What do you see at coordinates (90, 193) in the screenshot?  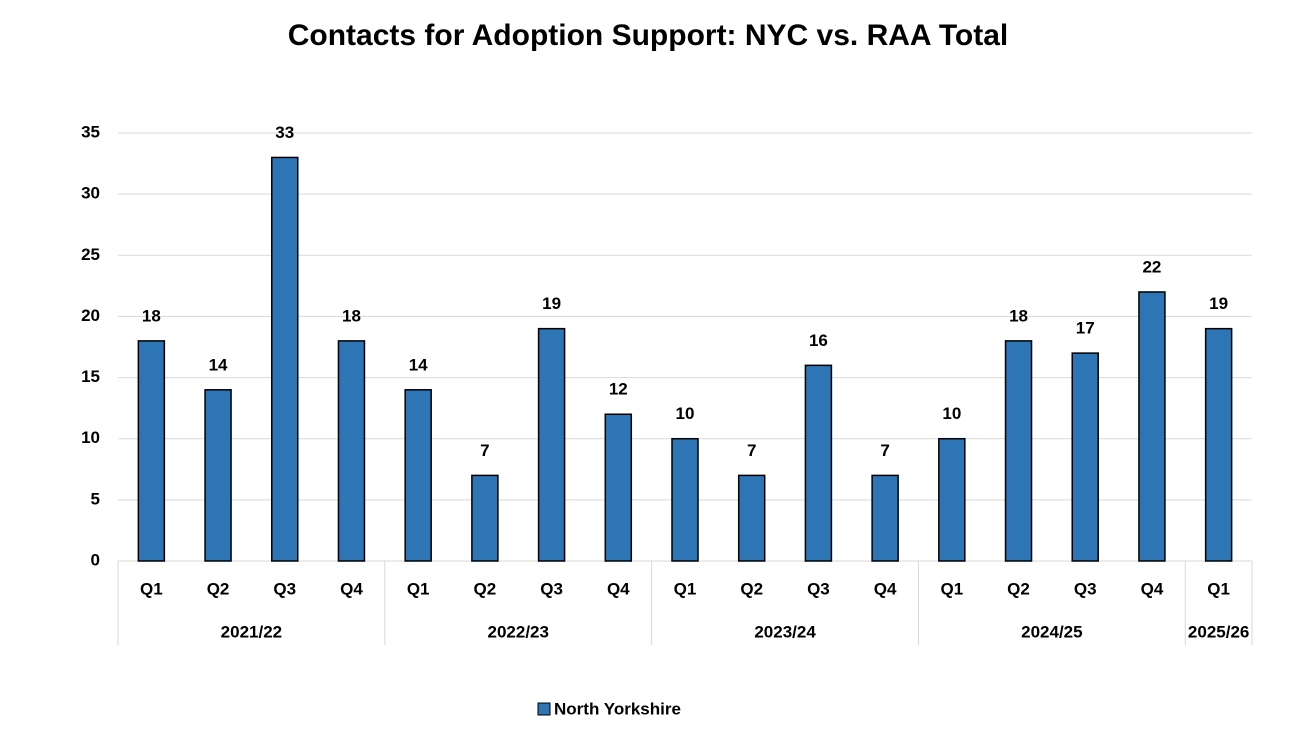 I see `y-tick-label: 30` at bounding box center [90, 193].